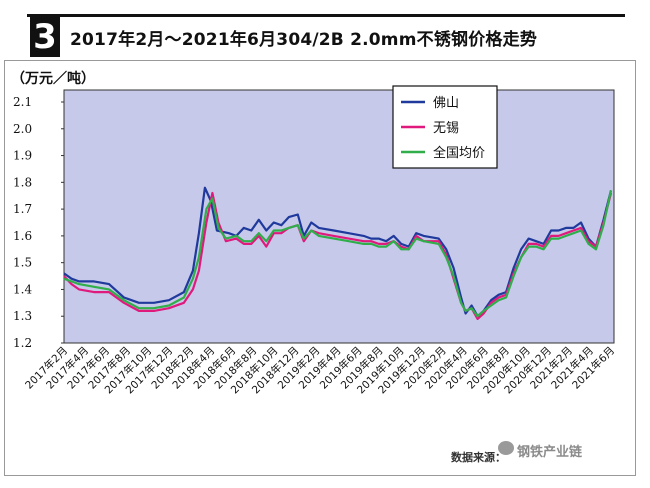 This screenshot has height=488, width=650. Describe the element at coordinates (53, 79) in the screenshot. I see `y-axis-unit-label: （万元／吨）` at that location.